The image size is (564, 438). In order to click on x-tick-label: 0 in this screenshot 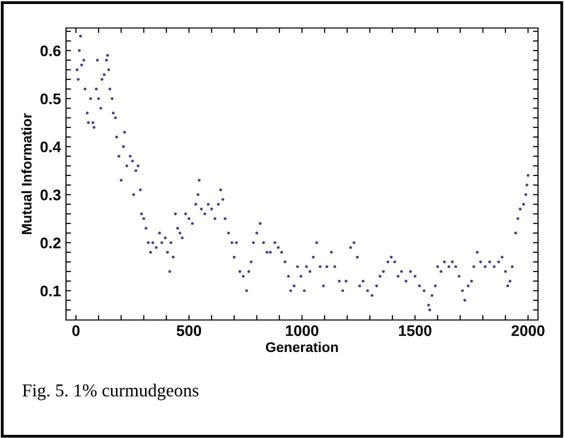, I will do `click(76, 330)`.